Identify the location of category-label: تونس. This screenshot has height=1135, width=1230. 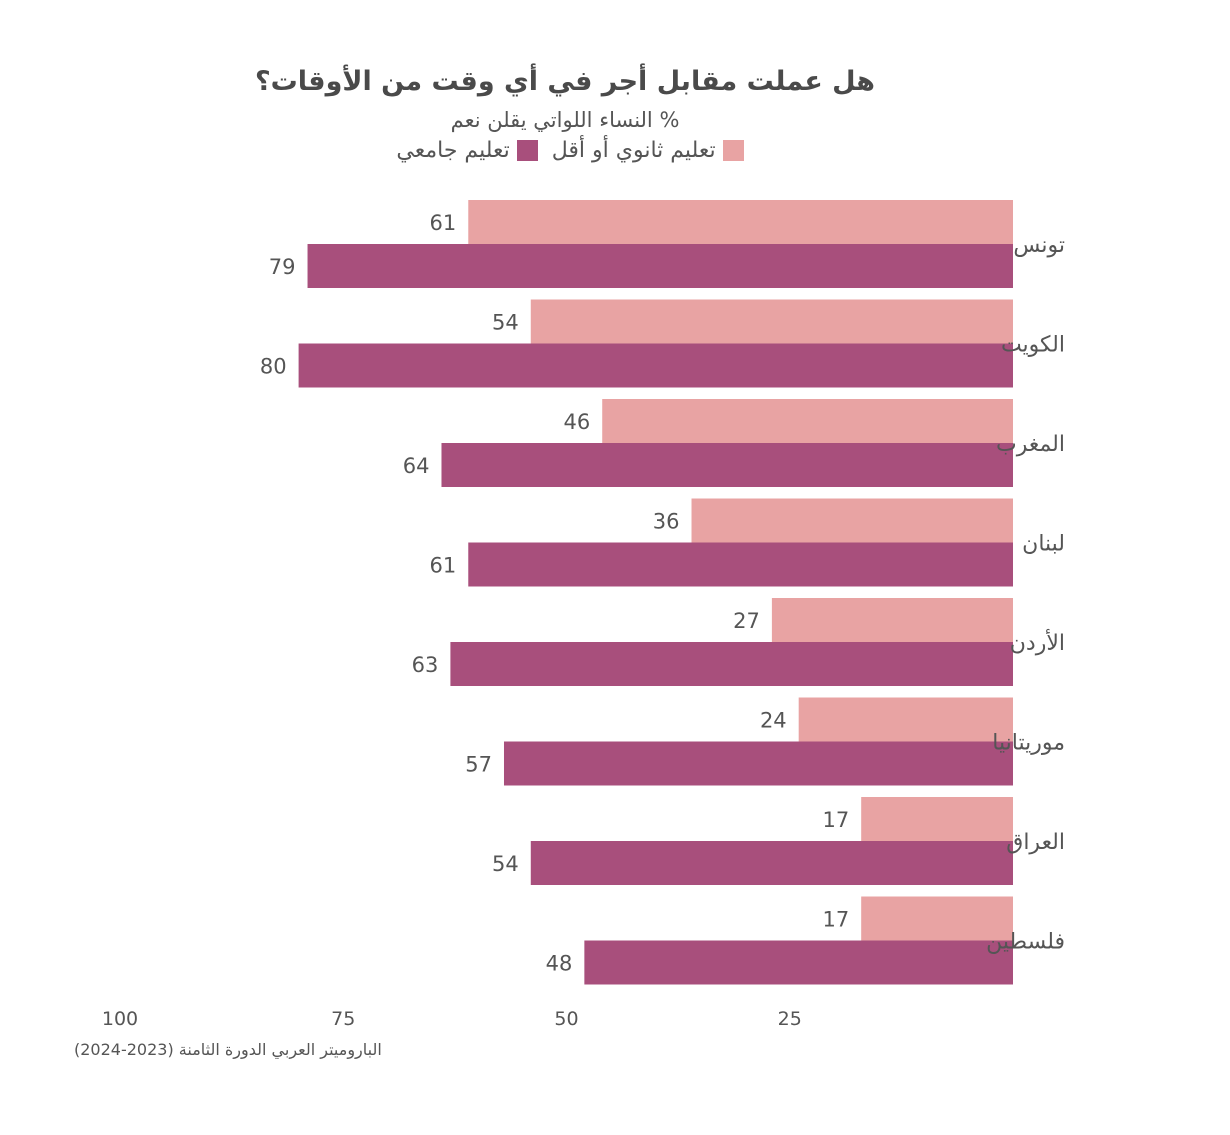
(1039, 245).